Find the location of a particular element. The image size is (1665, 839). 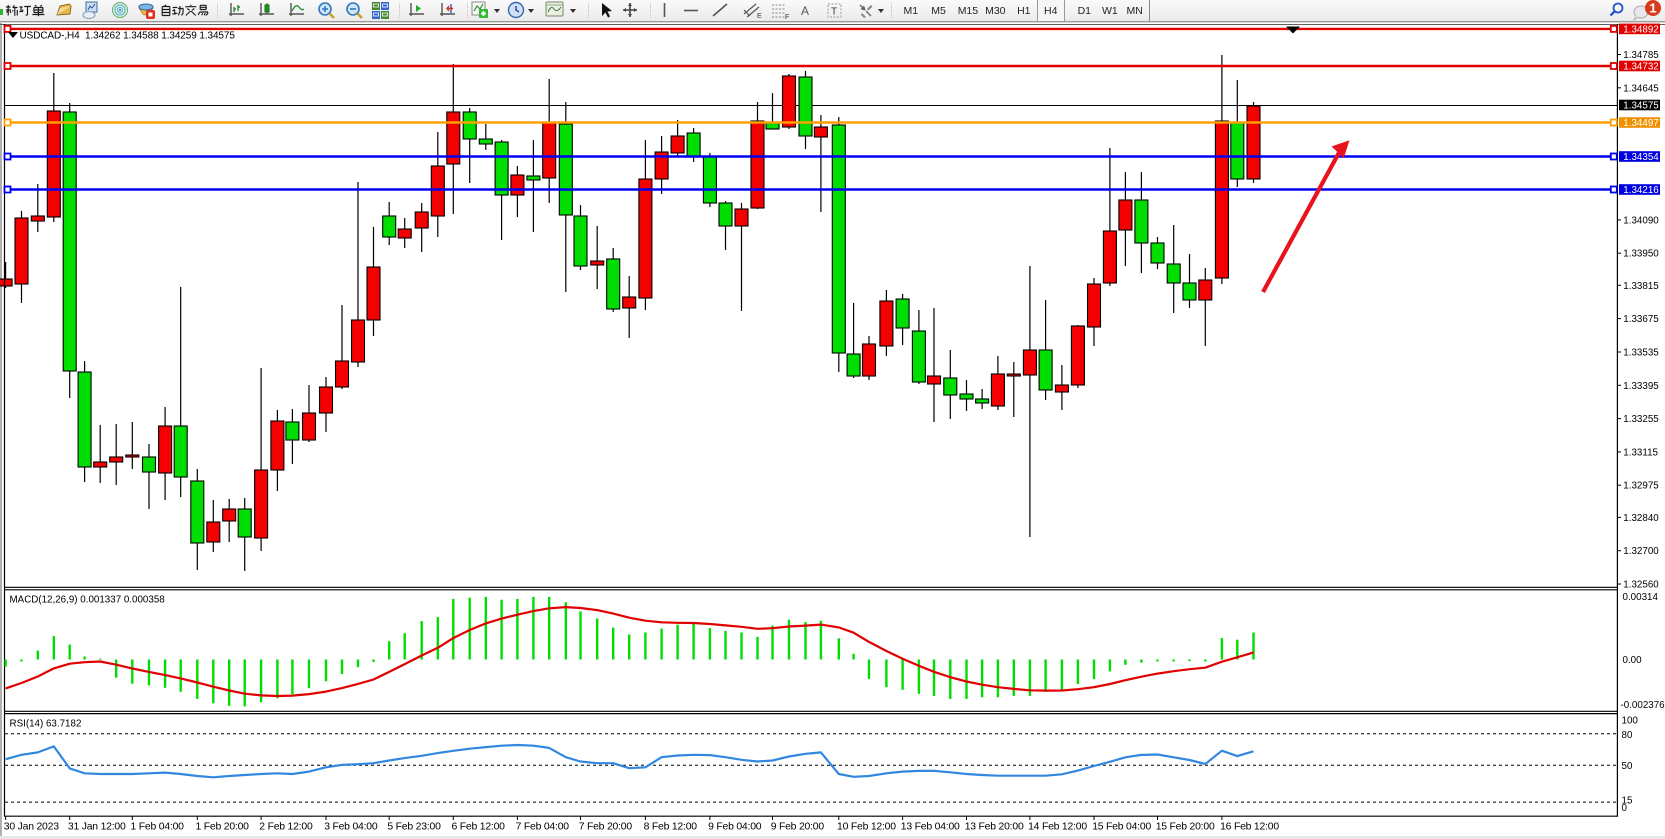

svg-text: 1.34497 is located at coordinates (1640, 123).